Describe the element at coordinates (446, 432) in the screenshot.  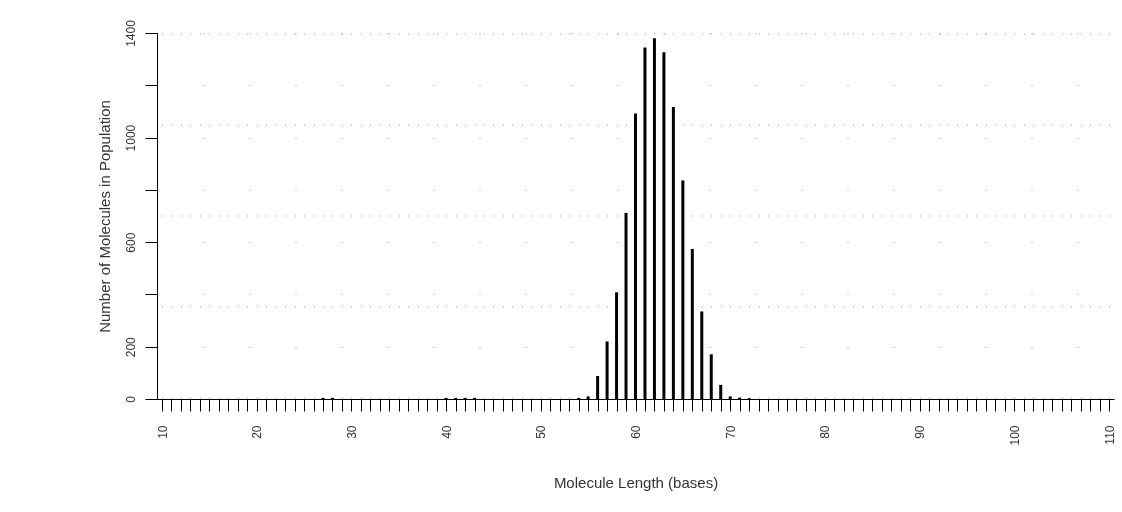
I see `x-tick-label: 40` at that location.